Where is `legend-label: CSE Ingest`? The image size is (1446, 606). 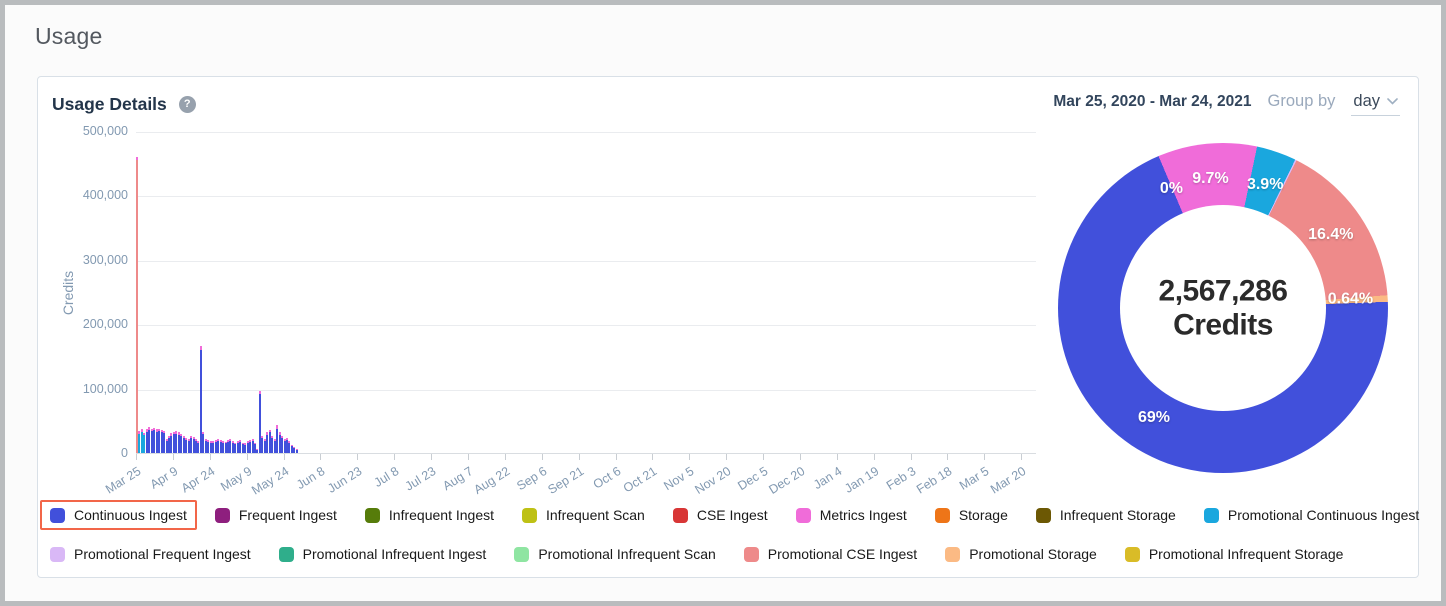 legend-label: CSE Ingest is located at coordinates (732, 515).